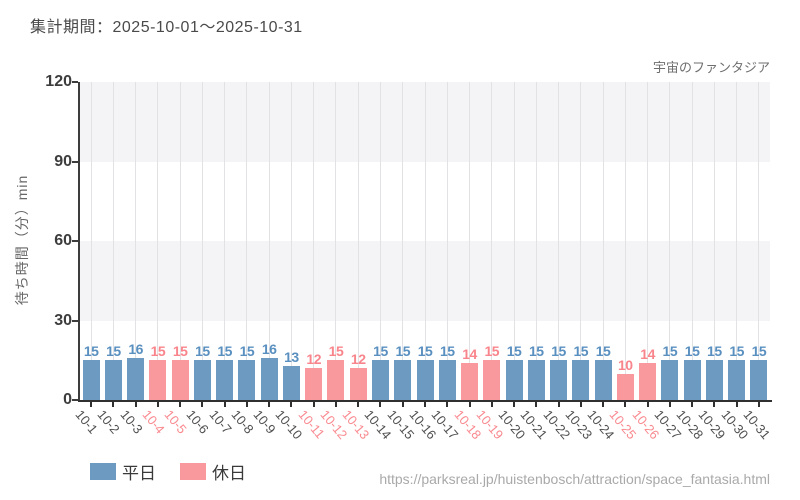 Image resolution: width=800 pixels, height=500 pixels. Describe the element at coordinates (358, 359) in the screenshot. I see `bar-value-label: 12` at that location.